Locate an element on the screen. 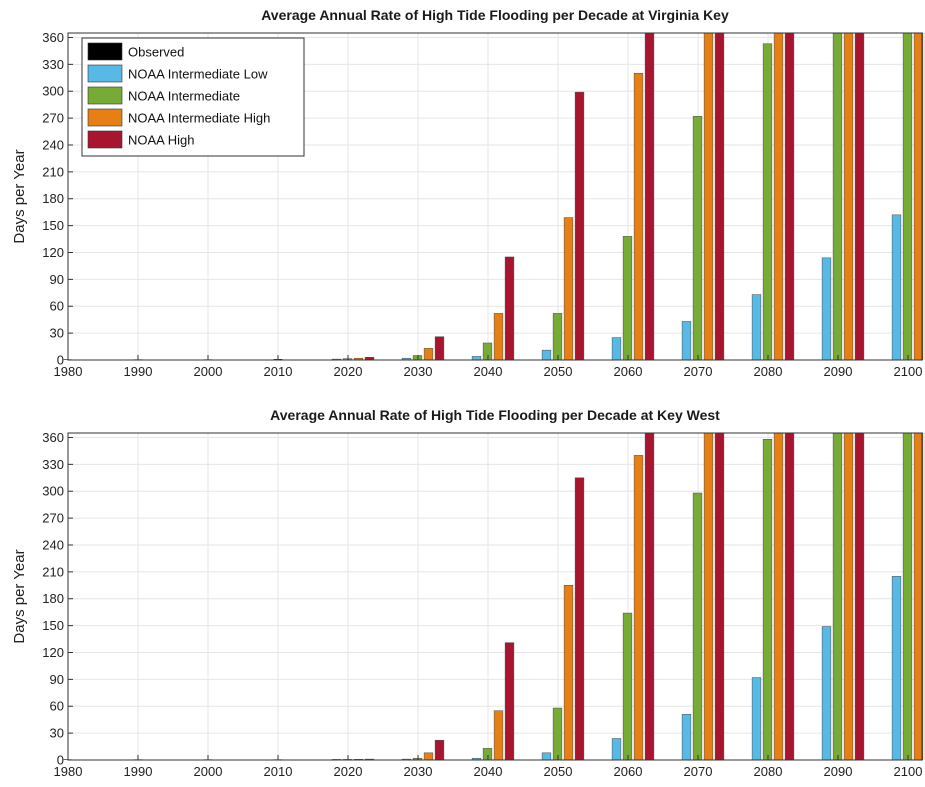 This screenshot has width=925, height=787. legend-label-noaa-intermediate: NOAA Intermediate is located at coordinates (184, 96).